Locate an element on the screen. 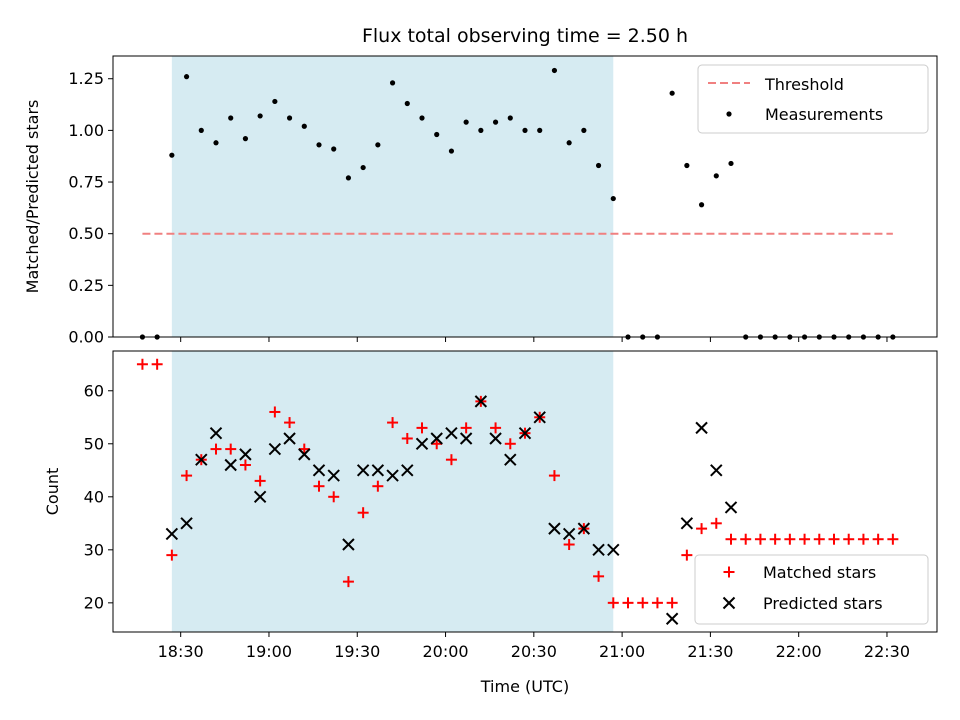 This screenshot has width=960, height=720. x-axis-label: Time (UTC) is located at coordinates (524, 686).